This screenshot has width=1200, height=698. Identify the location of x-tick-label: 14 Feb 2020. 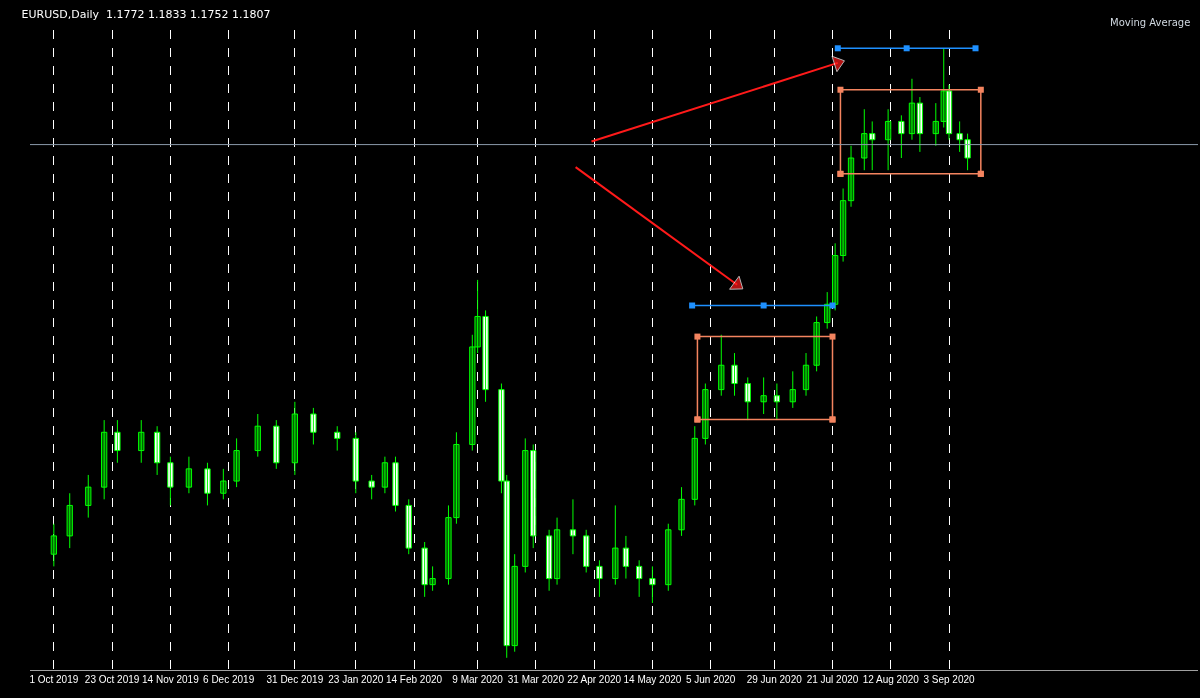
(414, 679).